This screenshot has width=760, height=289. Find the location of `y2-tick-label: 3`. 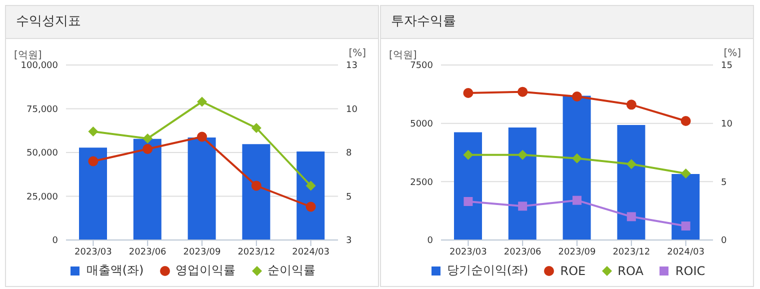

y2-tick-label: 3 is located at coordinates (349, 241).